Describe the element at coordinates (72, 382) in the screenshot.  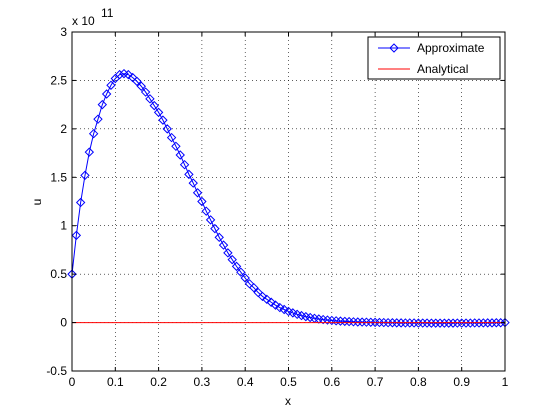
I see `x-tick-label: 0` at that location.